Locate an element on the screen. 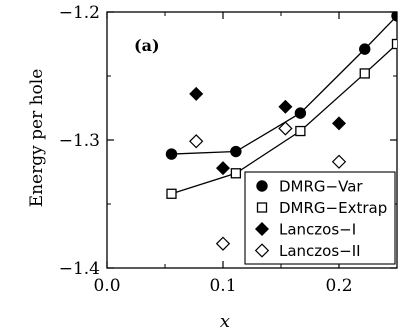  legend: DMRG−Var DMRG−Extrap Lanczos−I Lanczos−II is located at coordinates (320, 218).